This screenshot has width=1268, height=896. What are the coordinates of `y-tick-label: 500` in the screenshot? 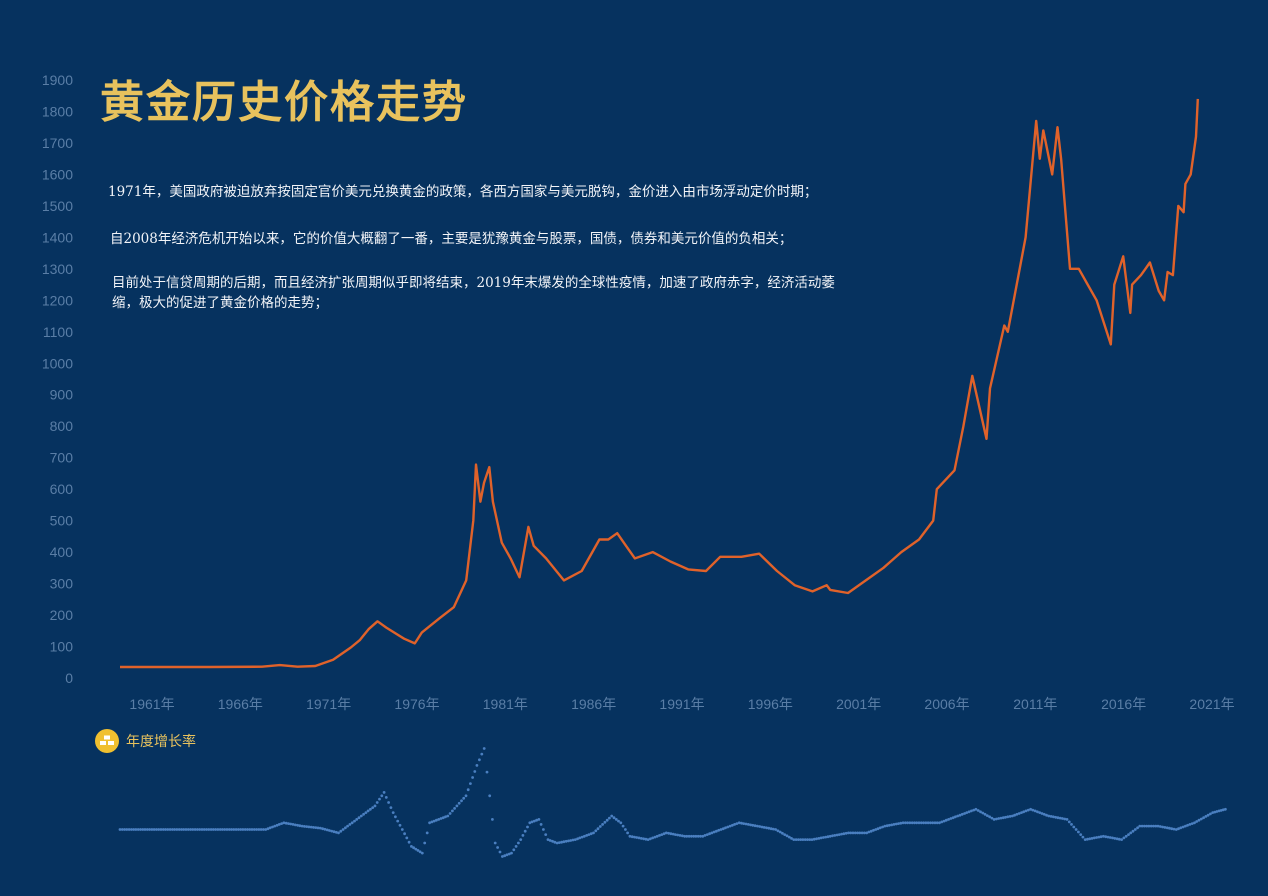 It's located at (62, 521).